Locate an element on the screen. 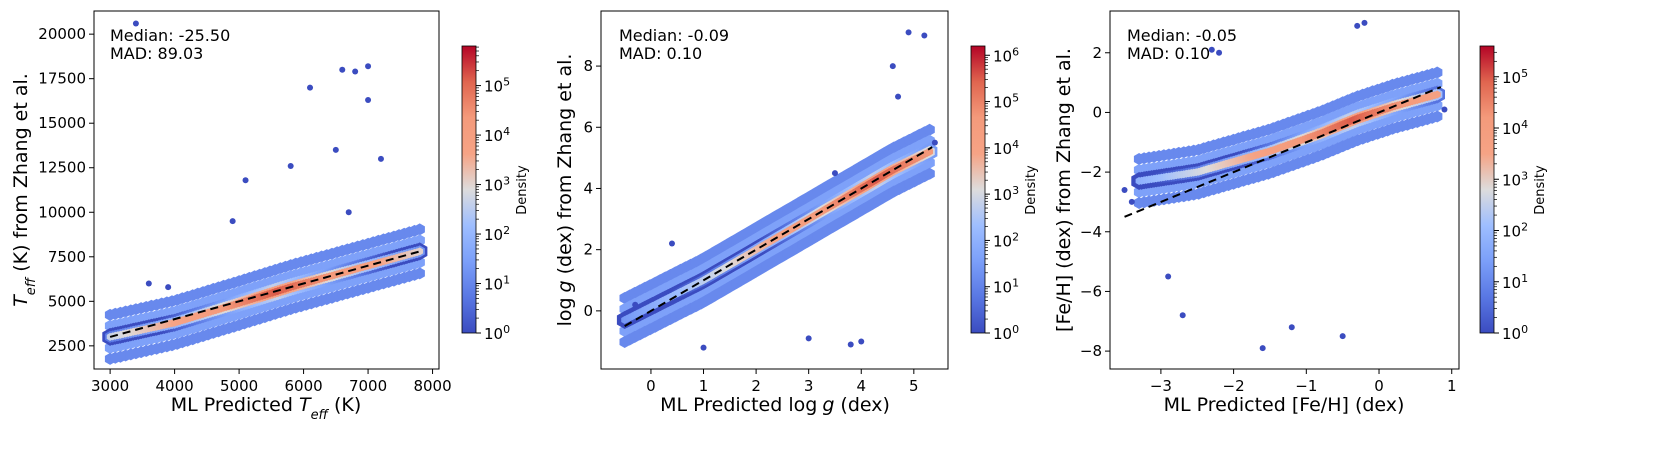  x-tick-label: 5000 is located at coordinates (239, 386).